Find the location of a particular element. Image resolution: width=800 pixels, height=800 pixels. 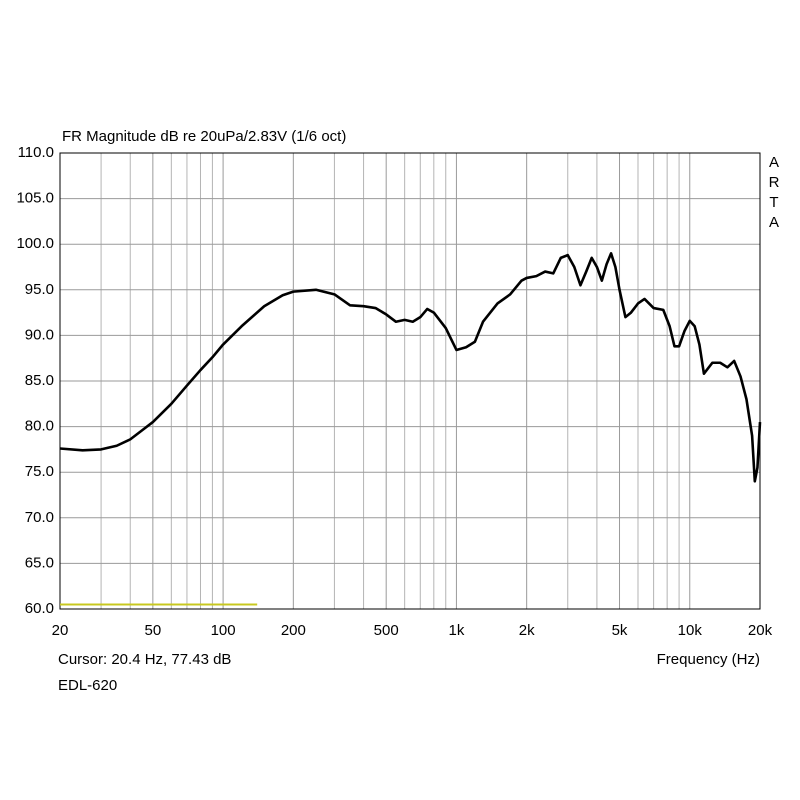

y-tick-label: 95.0 is located at coordinates (39, 289).